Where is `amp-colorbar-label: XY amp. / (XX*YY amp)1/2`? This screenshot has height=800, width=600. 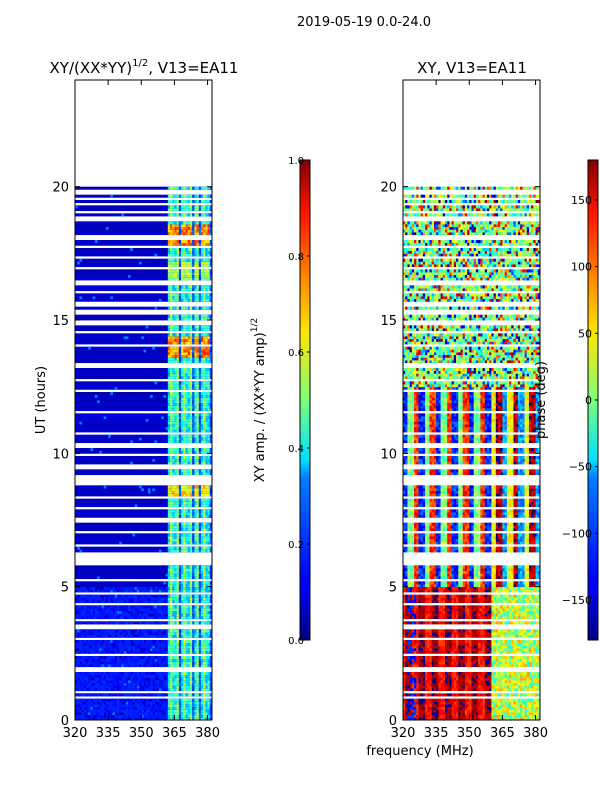 amp-colorbar-label: XY amp. / (XX*YY amp)1/2 is located at coordinates (259, 400).